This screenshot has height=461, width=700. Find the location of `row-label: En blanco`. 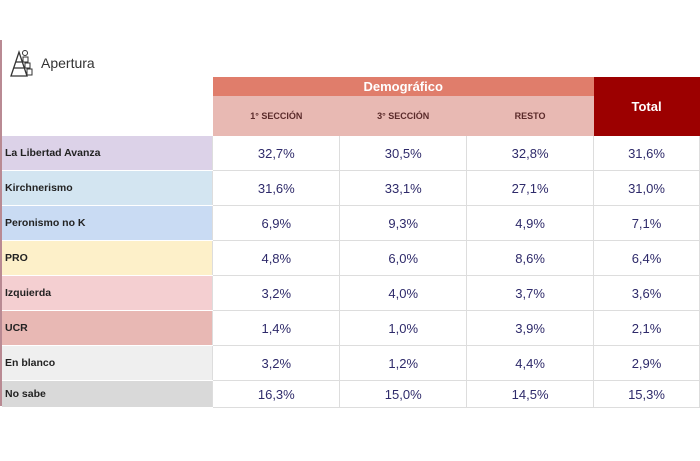

row-label: En blanco is located at coordinates (107, 363).